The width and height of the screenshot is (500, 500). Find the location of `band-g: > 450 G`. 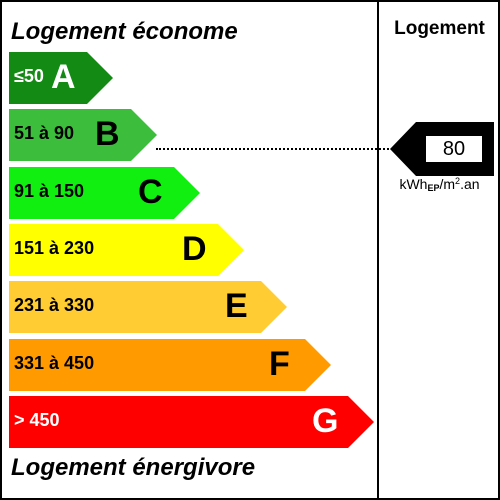

band-g: > 450 G is located at coordinates (191, 422).